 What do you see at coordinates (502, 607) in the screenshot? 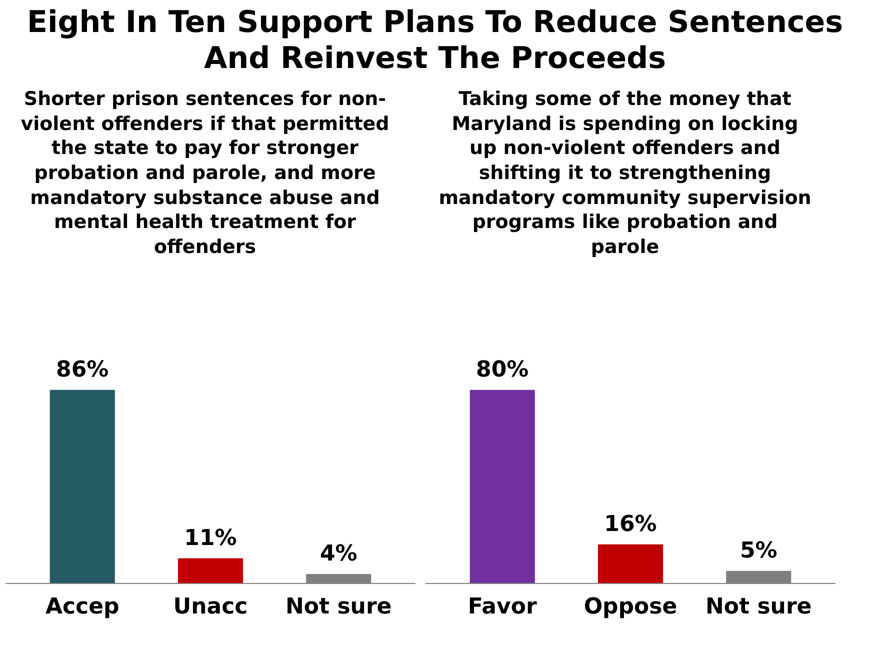
I see `x-tick-label: Favor` at bounding box center [502, 607].